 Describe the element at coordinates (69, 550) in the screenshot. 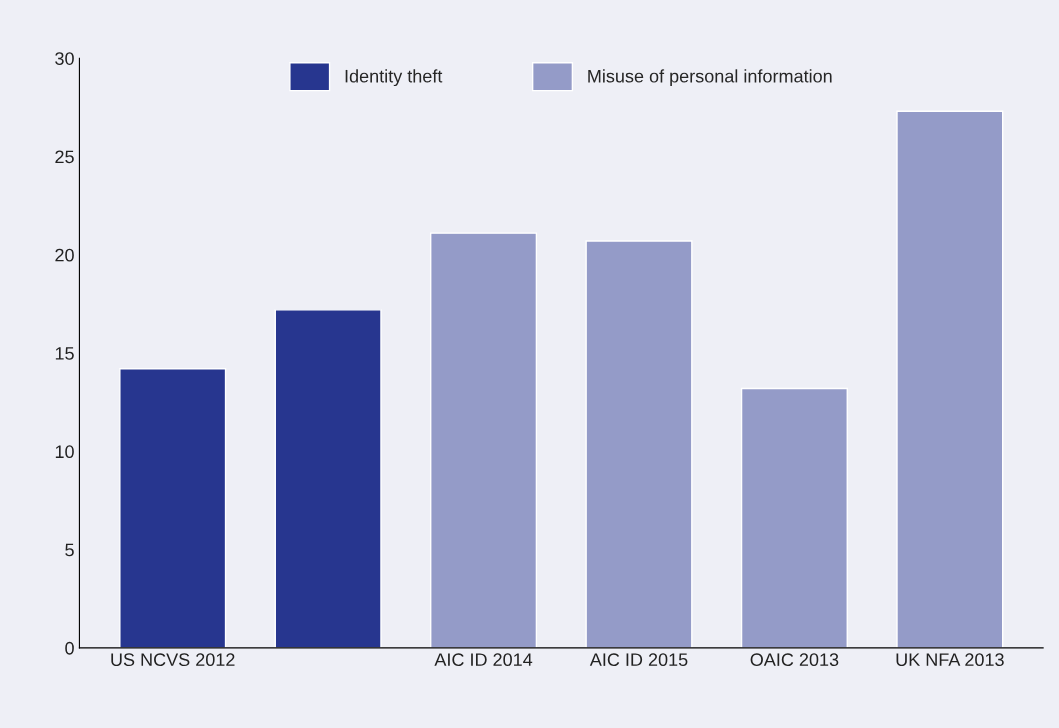

I see `y-tick-label: 5` at that location.